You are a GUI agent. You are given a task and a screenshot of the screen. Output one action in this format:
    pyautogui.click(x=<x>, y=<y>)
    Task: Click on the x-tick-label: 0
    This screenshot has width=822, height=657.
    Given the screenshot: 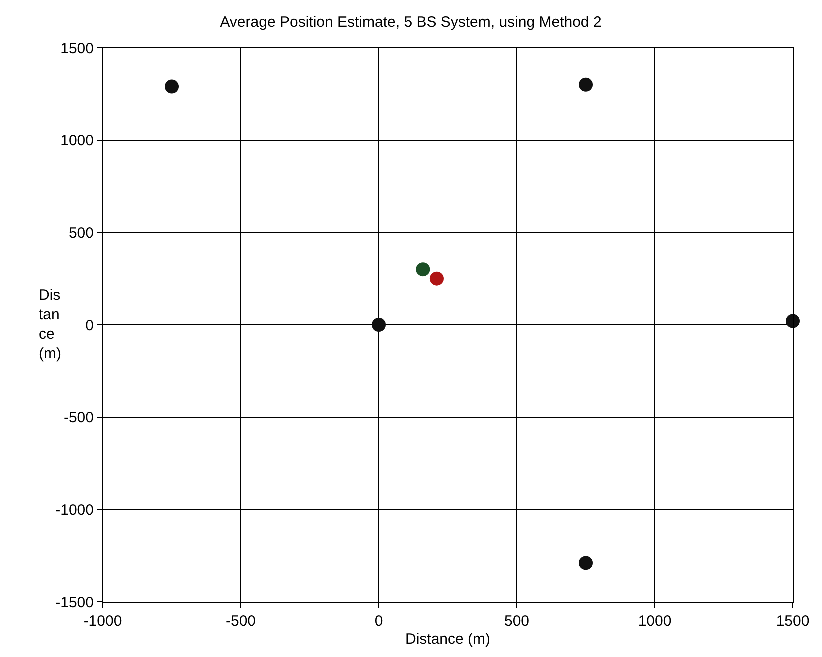 What is the action you would take?
    pyautogui.click(x=379, y=621)
    